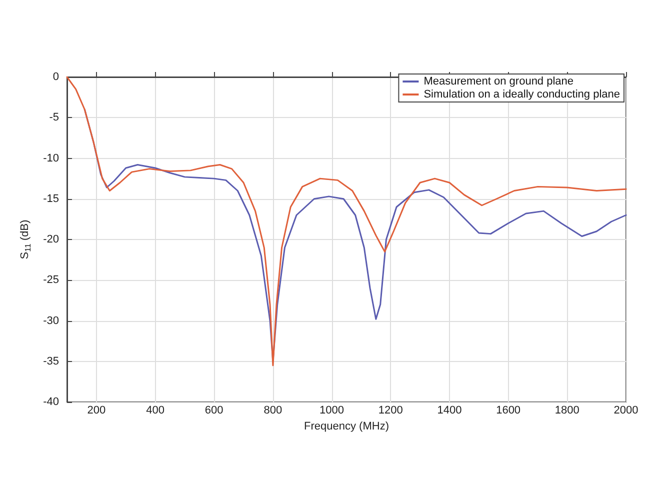 This screenshot has width=658, height=479. I want to click on y-tick-label: -15, so click(51, 198).